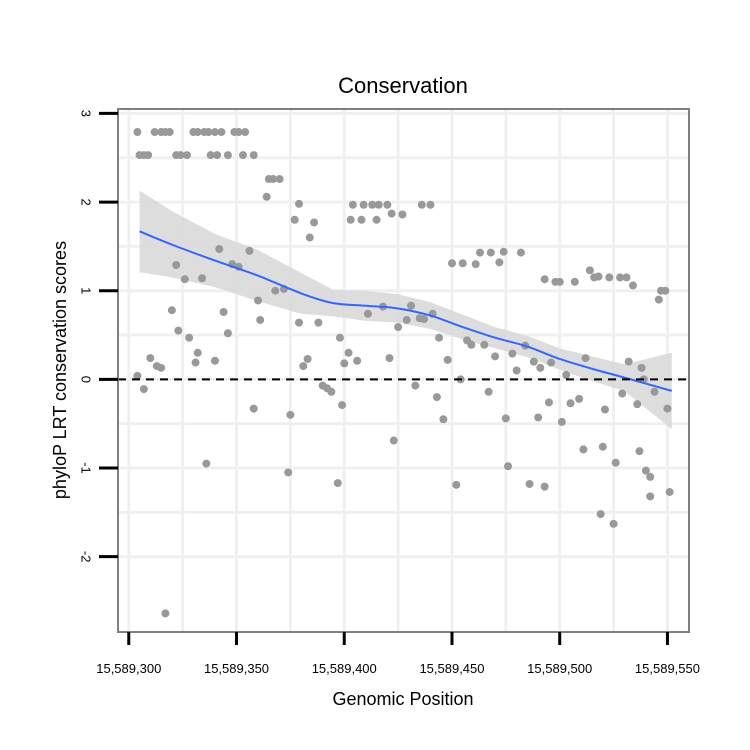  What do you see at coordinates (559, 668) in the screenshot?
I see `x-tick-label: 15,589,500` at bounding box center [559, 668].